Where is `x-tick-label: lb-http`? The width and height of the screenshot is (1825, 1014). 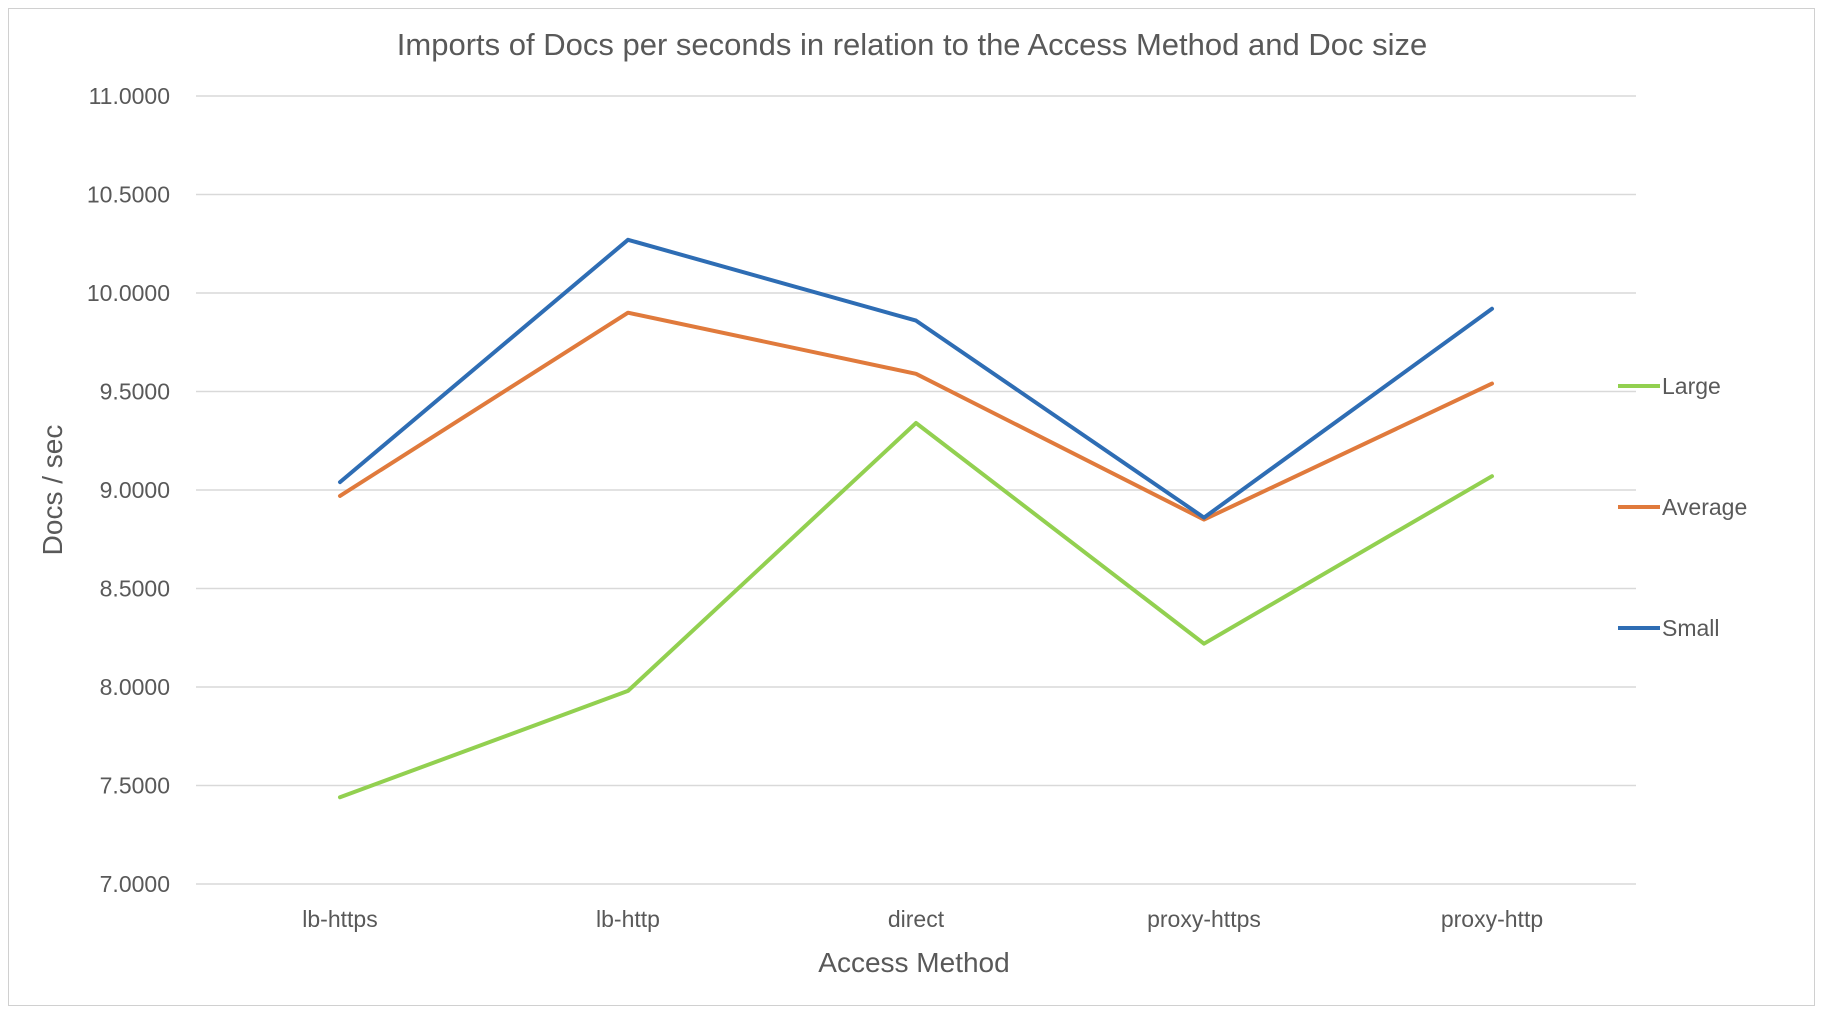 x-tick-label: lb-http is located at coordinates (628, 919).